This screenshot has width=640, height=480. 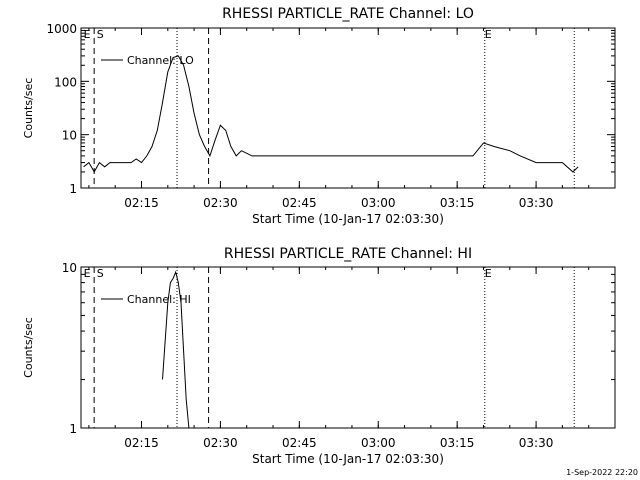 I want to click on chart-title: RHESSI PARTICLE_RATE Channel: HI, so click(x=348, y=254).